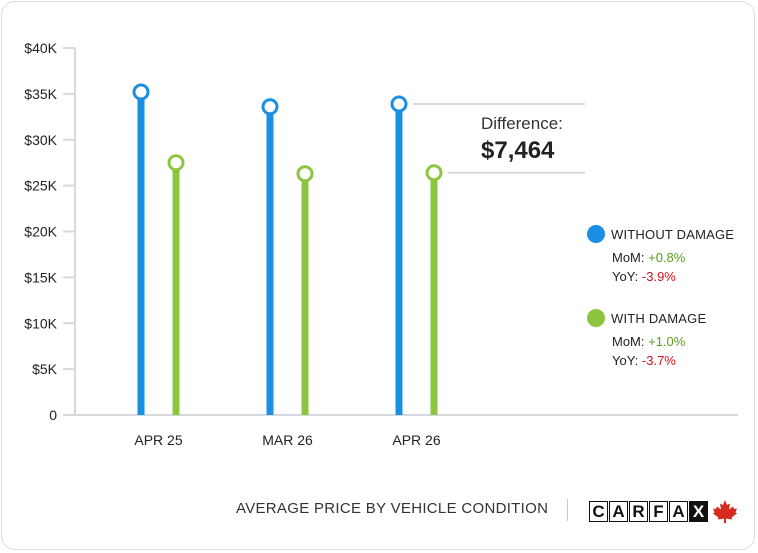 The width and height of the screenshot is (758, 553). I want to click on green-dot-icon, so click(596, 318).